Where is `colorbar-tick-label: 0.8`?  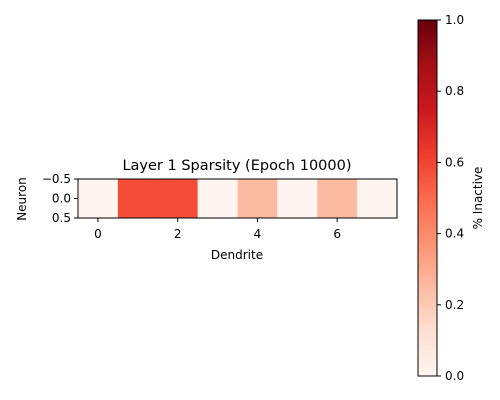 colorbar-tick-label: 0.8 is located at coordinates (454, 91).